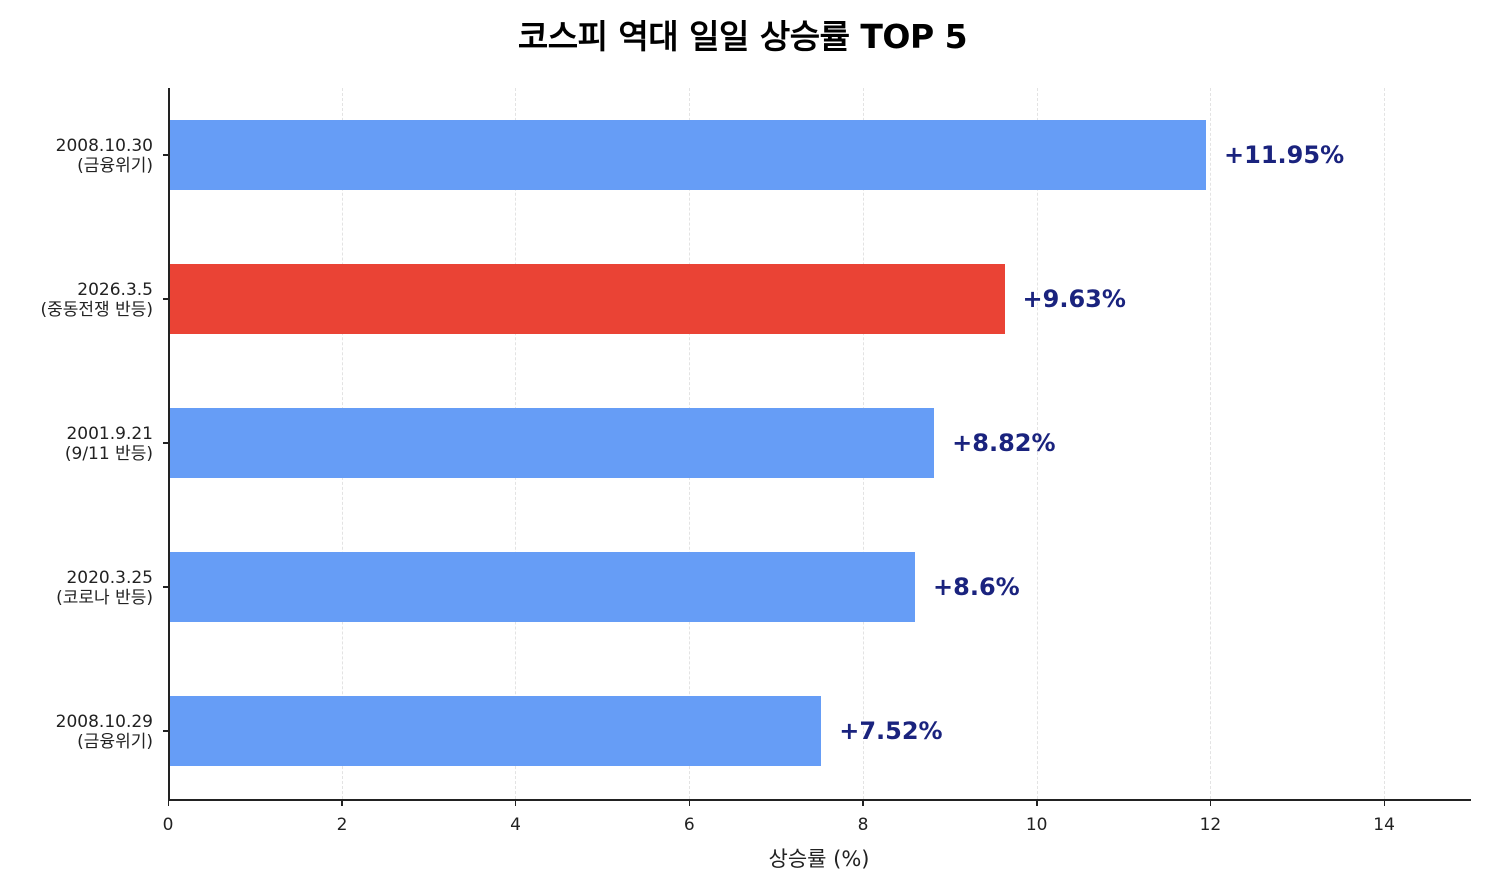 This screenshot has height=885, width=1485. What do you see at coordinates (104, 722) in the screenshot?
I see `y-label-date: 2008.10.29` at bounding box center [104, 722].